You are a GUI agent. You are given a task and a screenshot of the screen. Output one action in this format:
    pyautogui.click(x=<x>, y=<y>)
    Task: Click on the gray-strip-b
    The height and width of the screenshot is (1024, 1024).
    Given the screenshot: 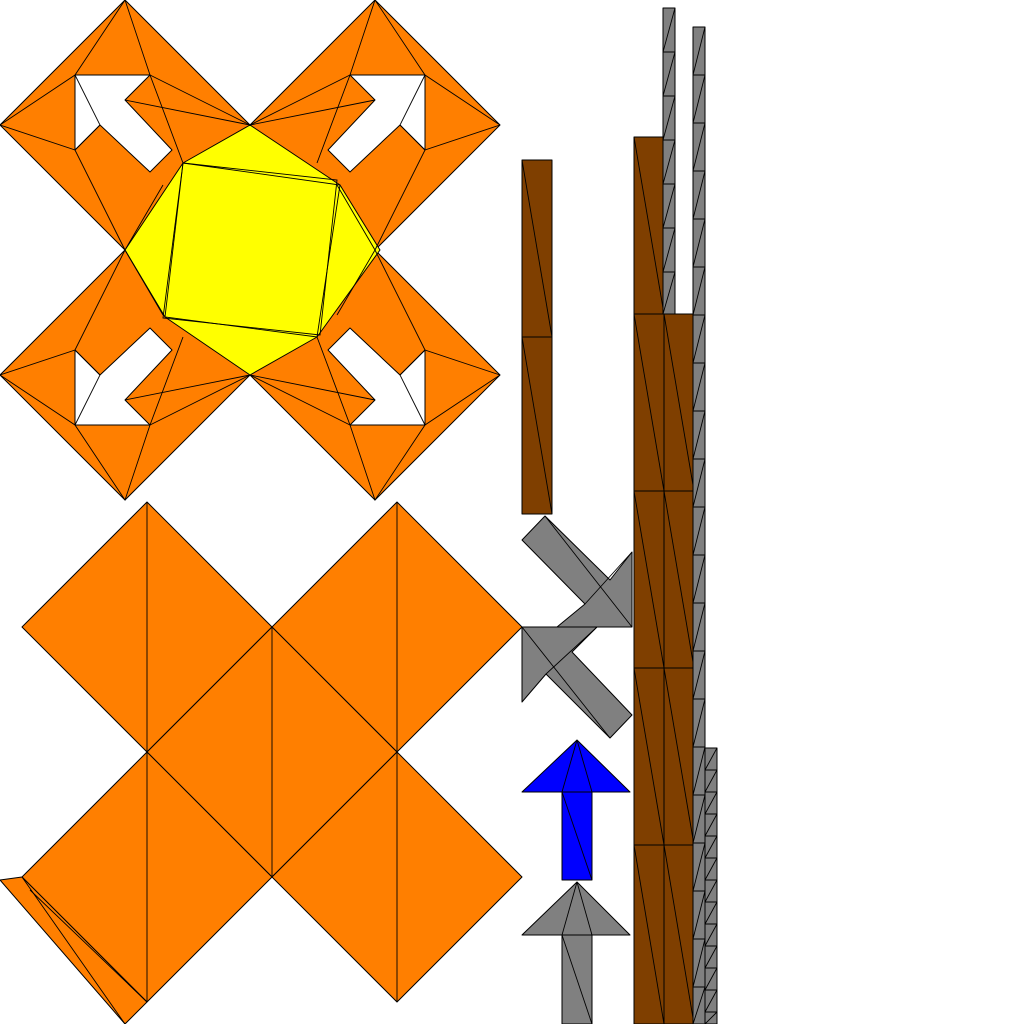 What is the action you would take?
    pyautogui.click(x=699, y=525)
    